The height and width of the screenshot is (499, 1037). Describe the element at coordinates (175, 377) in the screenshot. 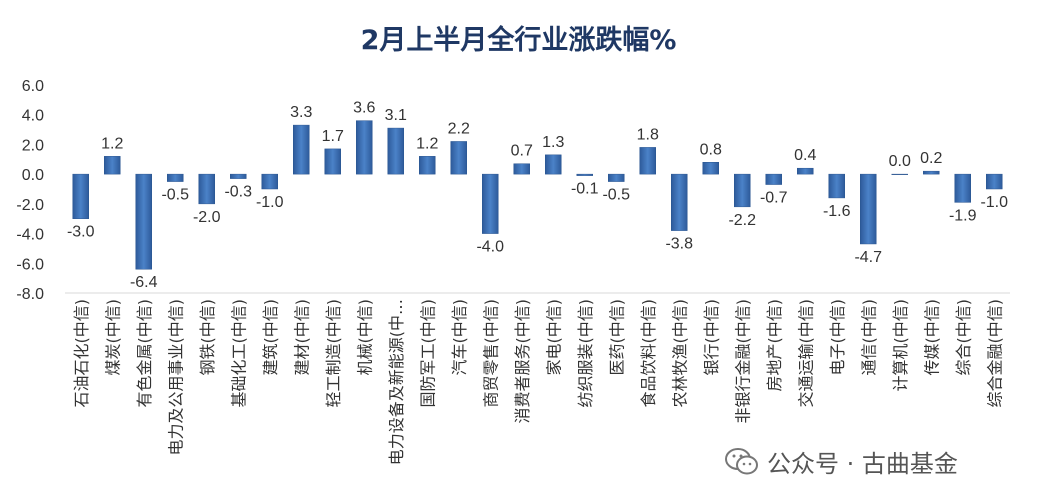

I see `x-tick-label: 电力及公用事业(中信)` at that location.